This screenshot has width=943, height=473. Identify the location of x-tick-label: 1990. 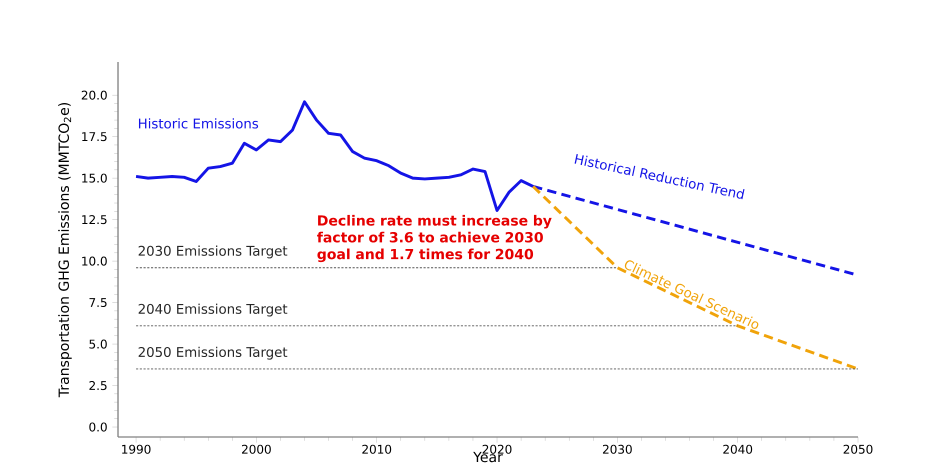
(136, 449).